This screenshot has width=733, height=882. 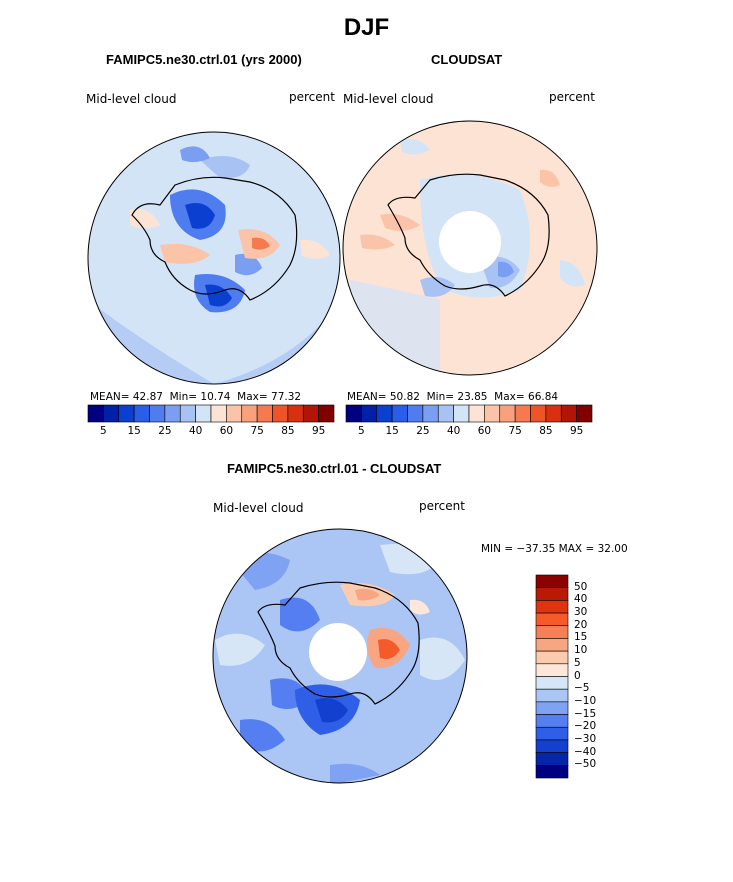 I want to click on obs-stats: MEAN= 50.82 Min= 23.85 Max= 66.84, so click(x=452, y=397).